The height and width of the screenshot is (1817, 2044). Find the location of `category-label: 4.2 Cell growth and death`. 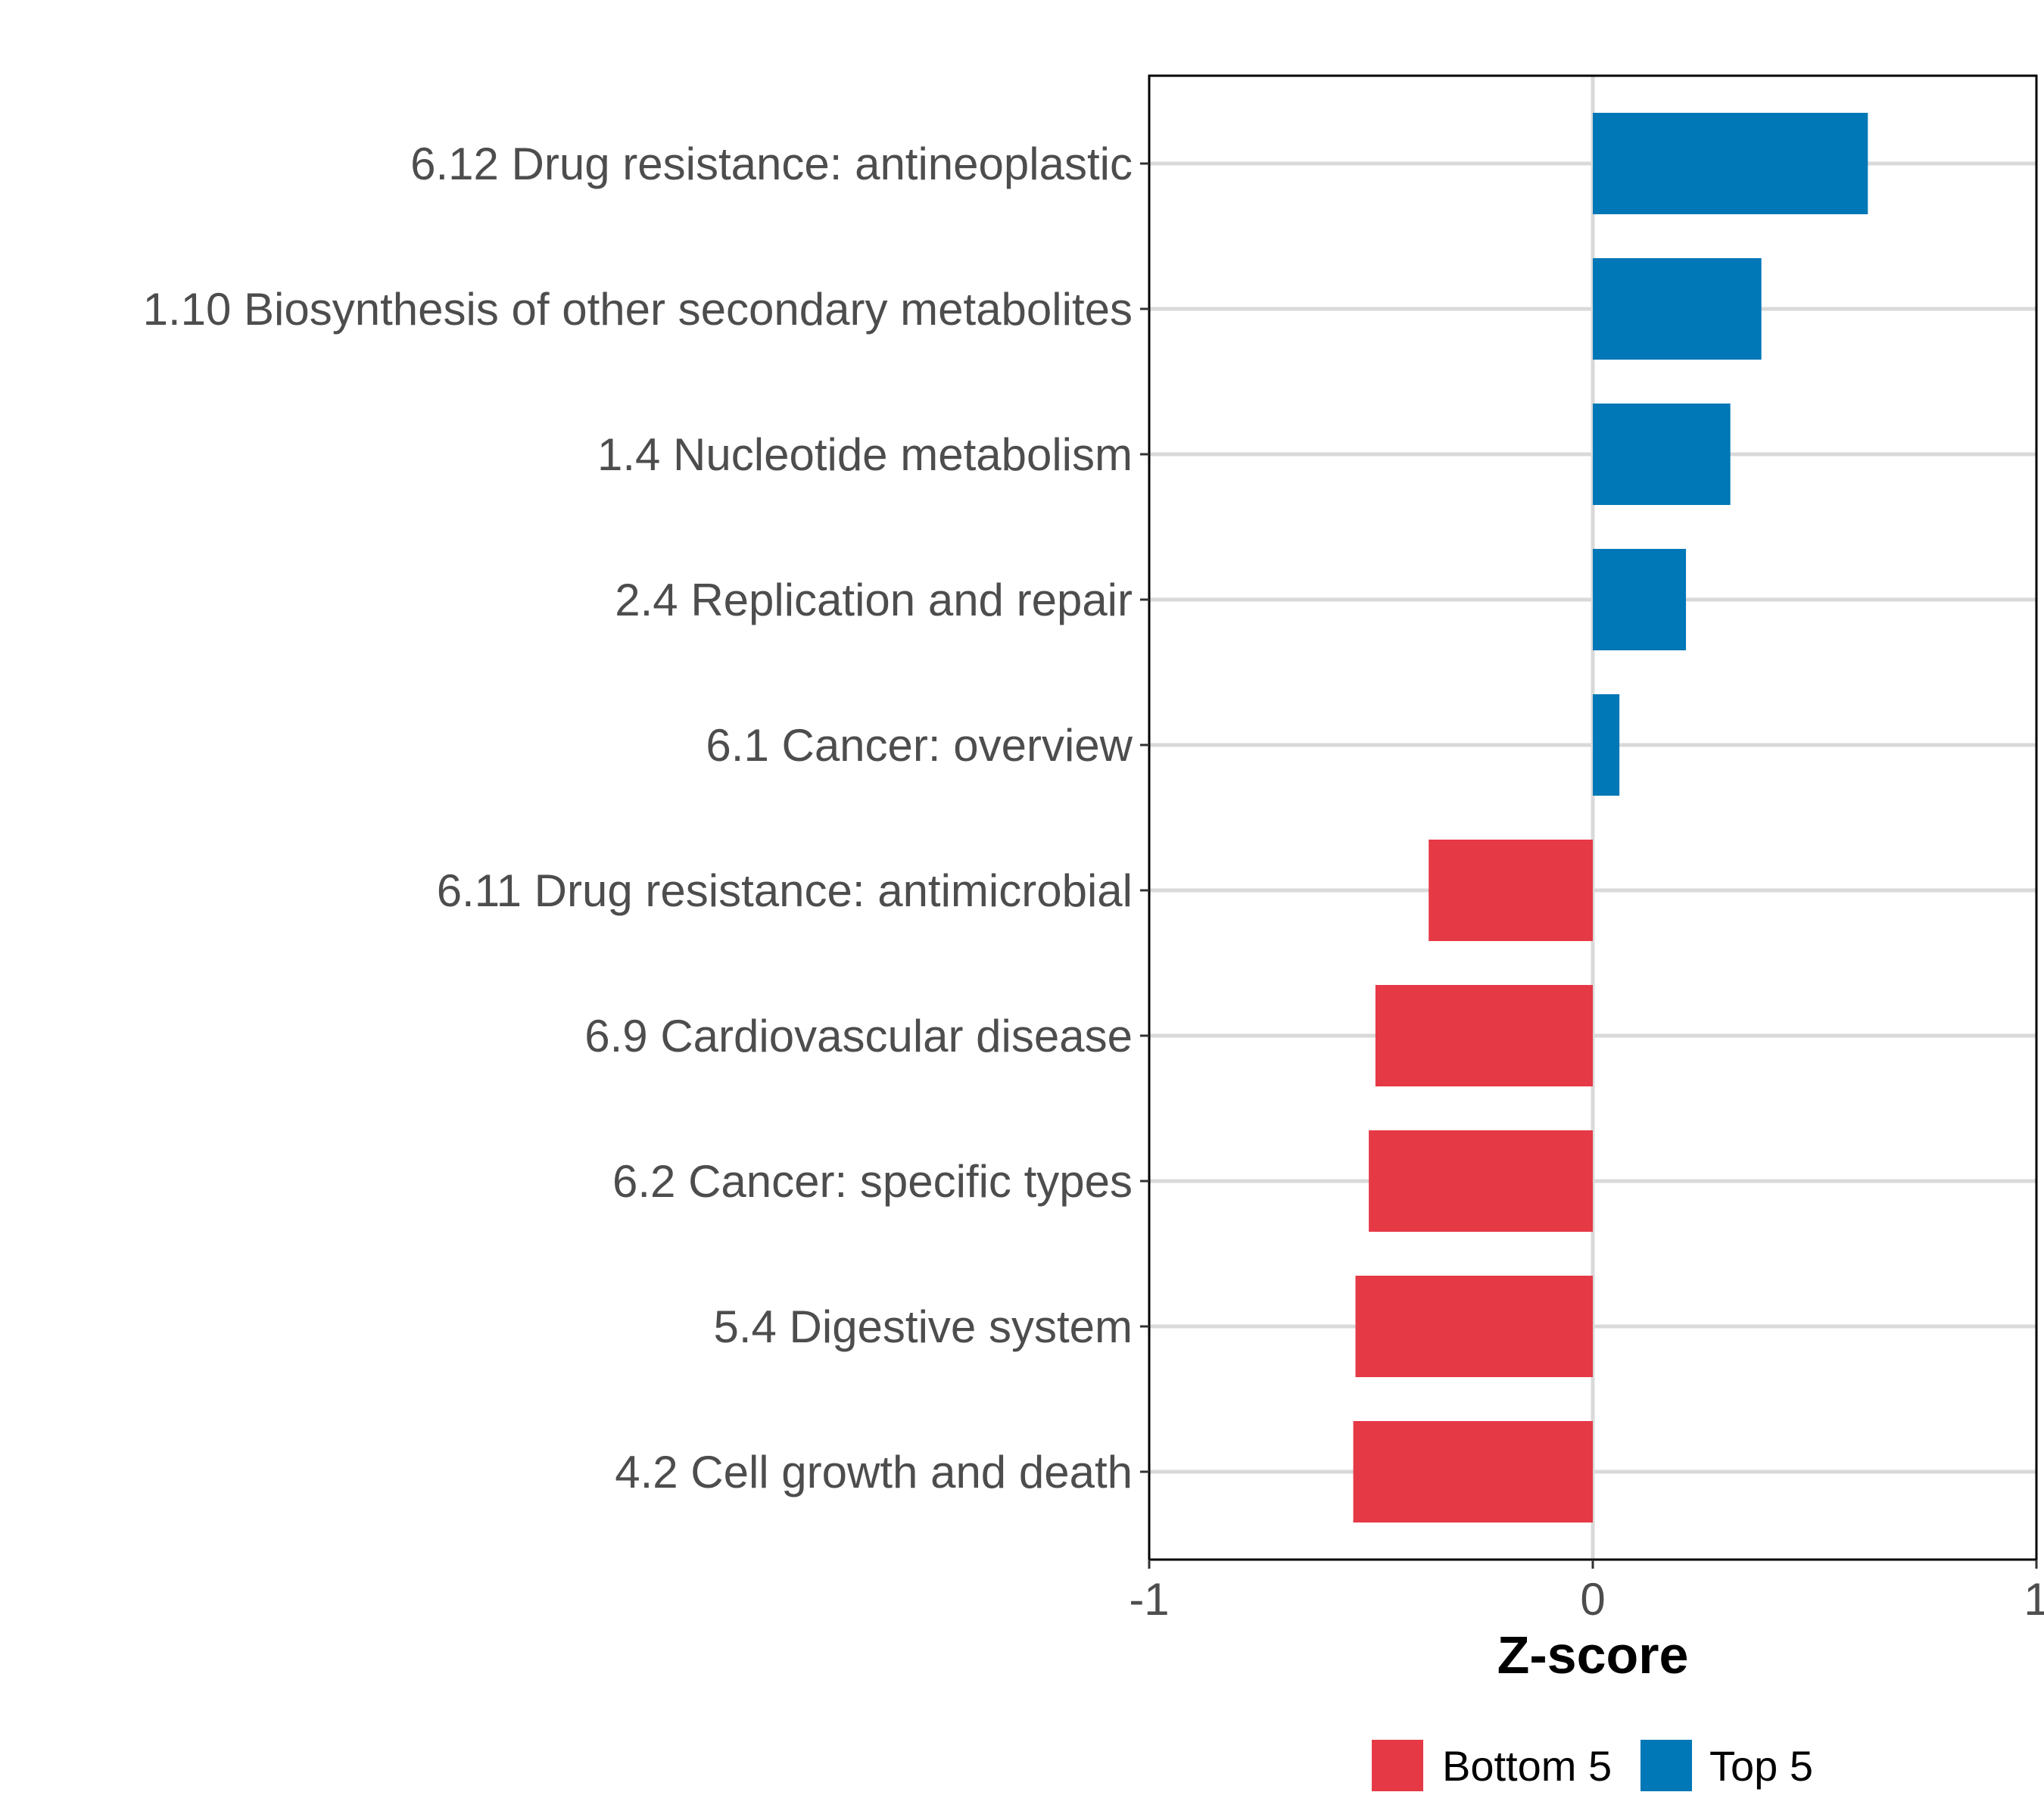

category-label: 4.2 Cell growth and death is located at coordinates (874, 1472).